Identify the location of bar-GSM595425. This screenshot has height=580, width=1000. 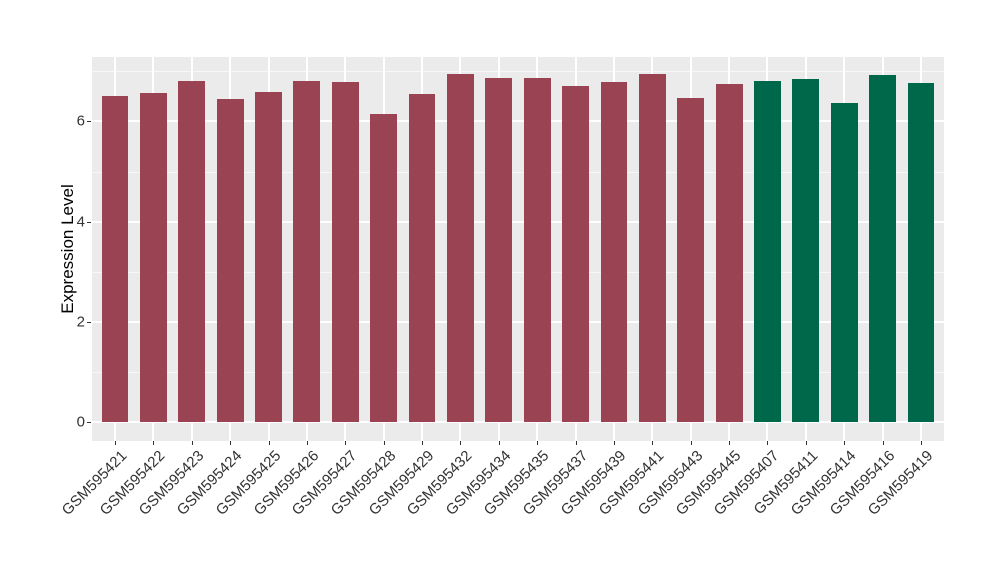
(268, 257).